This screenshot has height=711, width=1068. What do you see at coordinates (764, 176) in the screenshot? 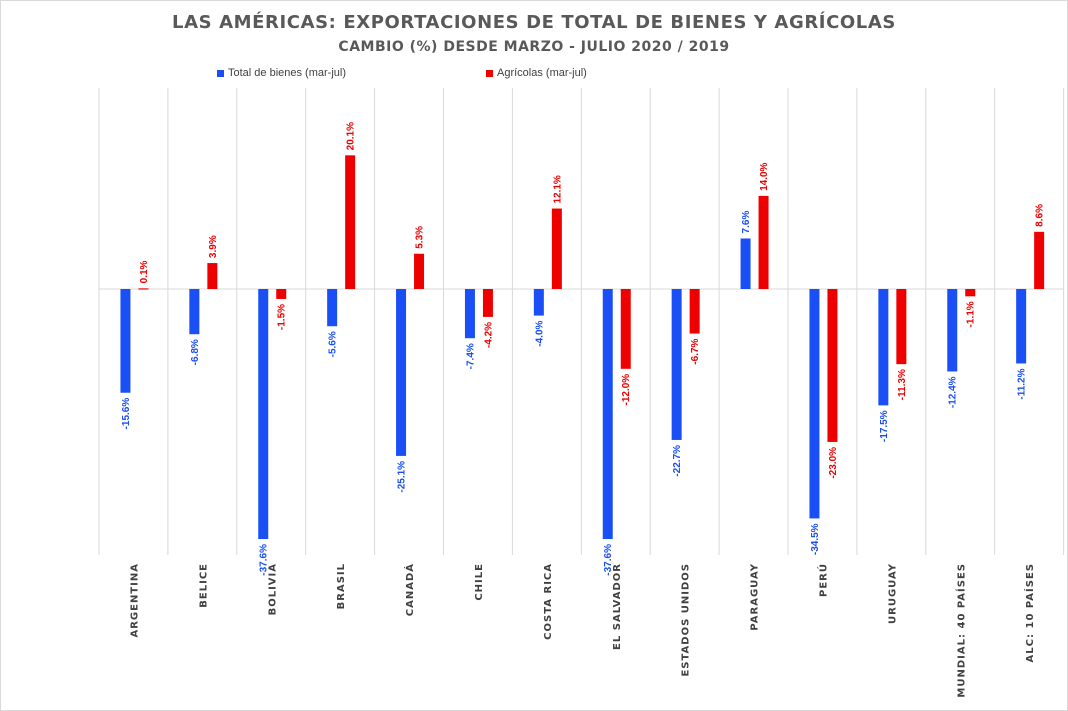
I see `data-label: 14.0%` at bounding box center [764, 176].